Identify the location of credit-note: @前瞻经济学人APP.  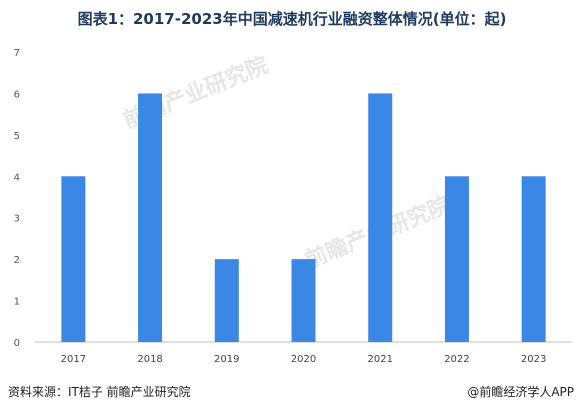
(520, 392).